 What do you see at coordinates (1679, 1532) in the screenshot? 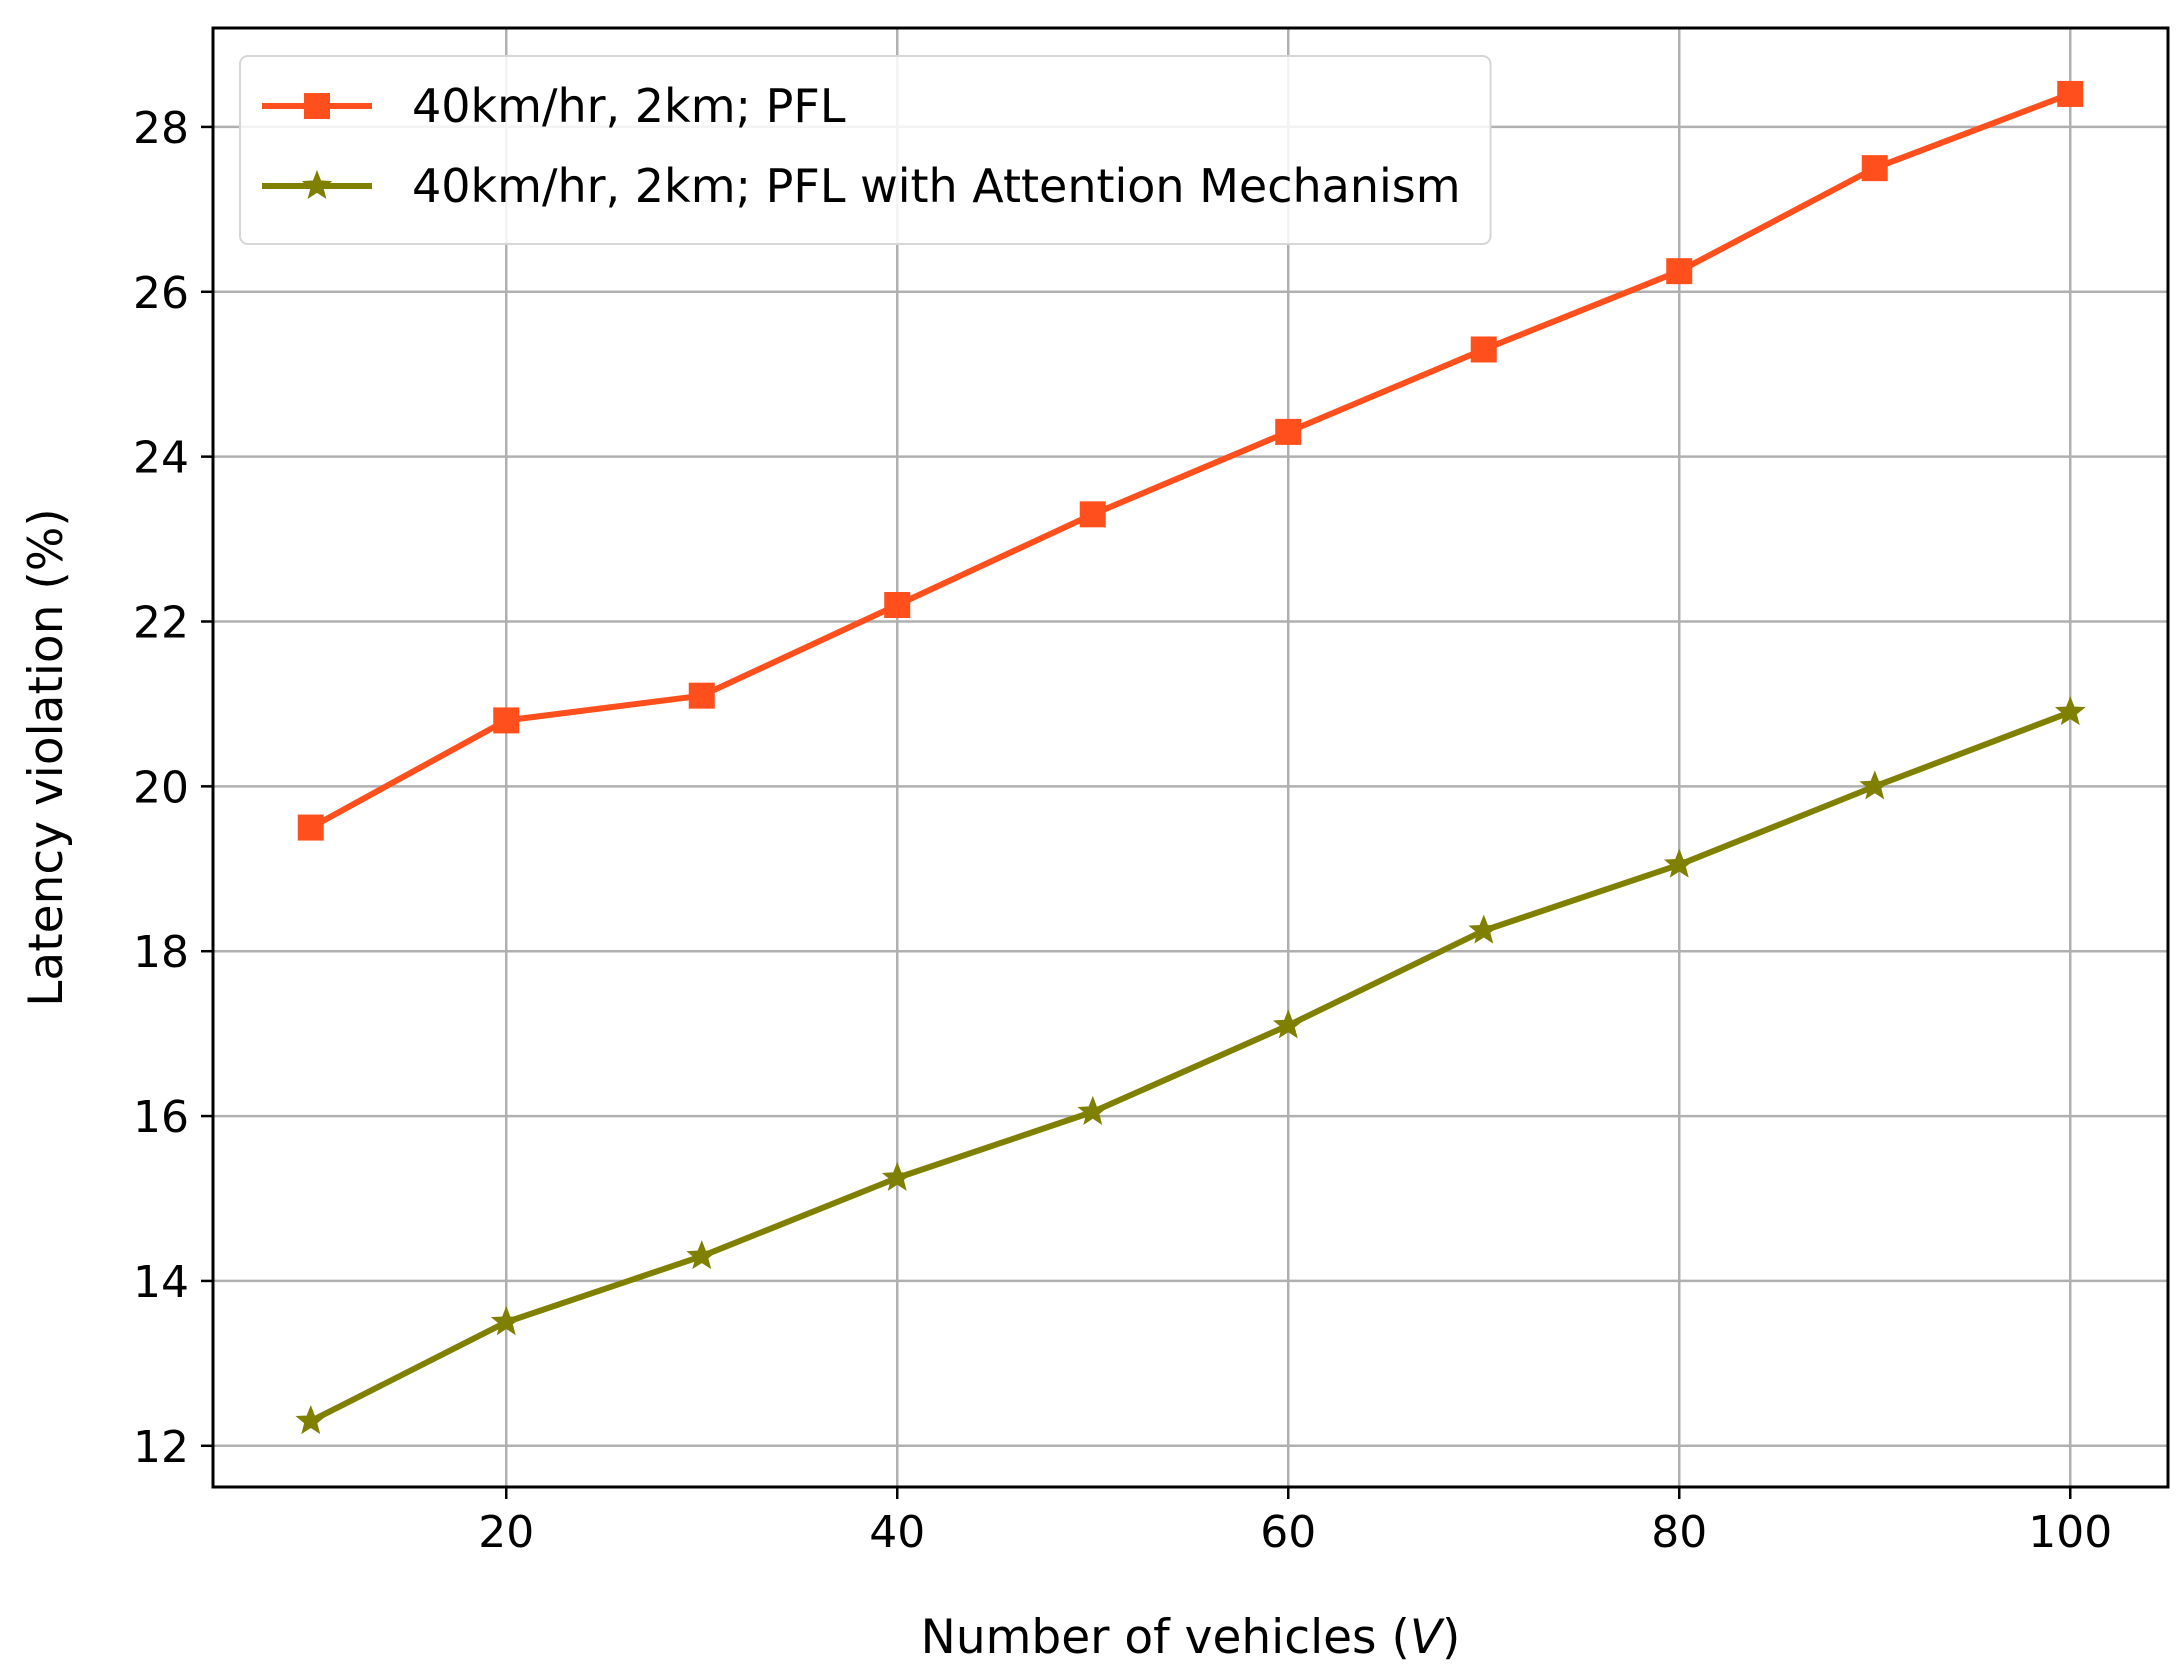
I see `x-tick-label-80: 80` at bounding box center [1679, 1532].